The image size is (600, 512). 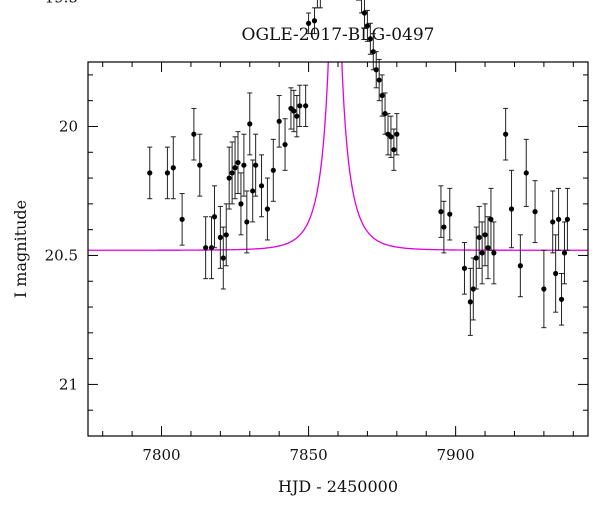 I want to click on x-tick-label: 7850, so click(x=308, y=455).